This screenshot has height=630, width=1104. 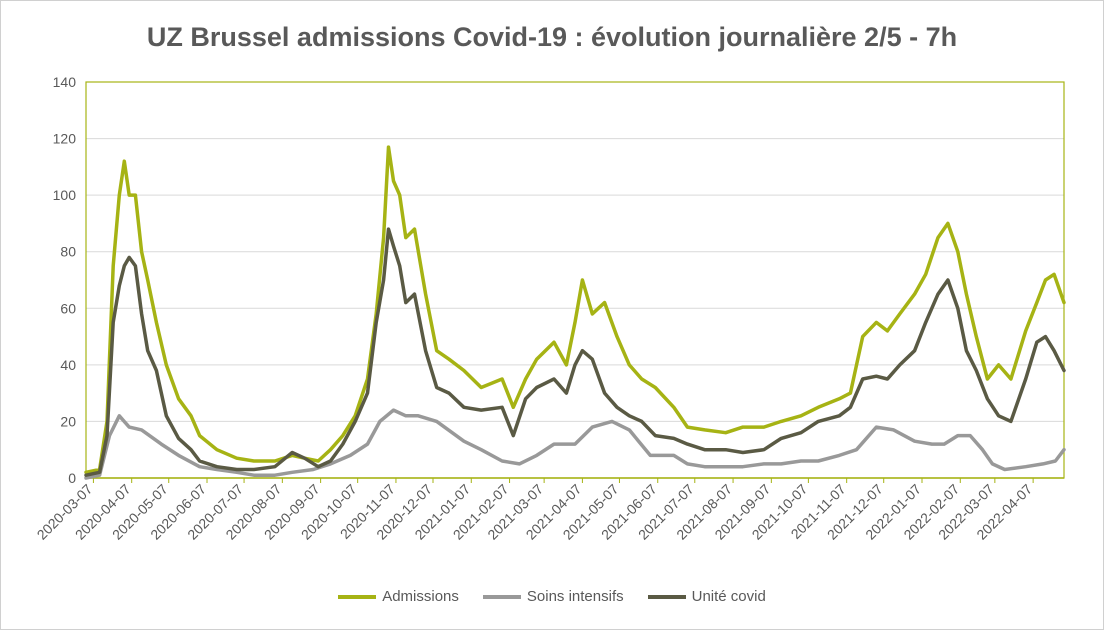 I want to click on y-tick-label: 80, so click(x=68, y=252).